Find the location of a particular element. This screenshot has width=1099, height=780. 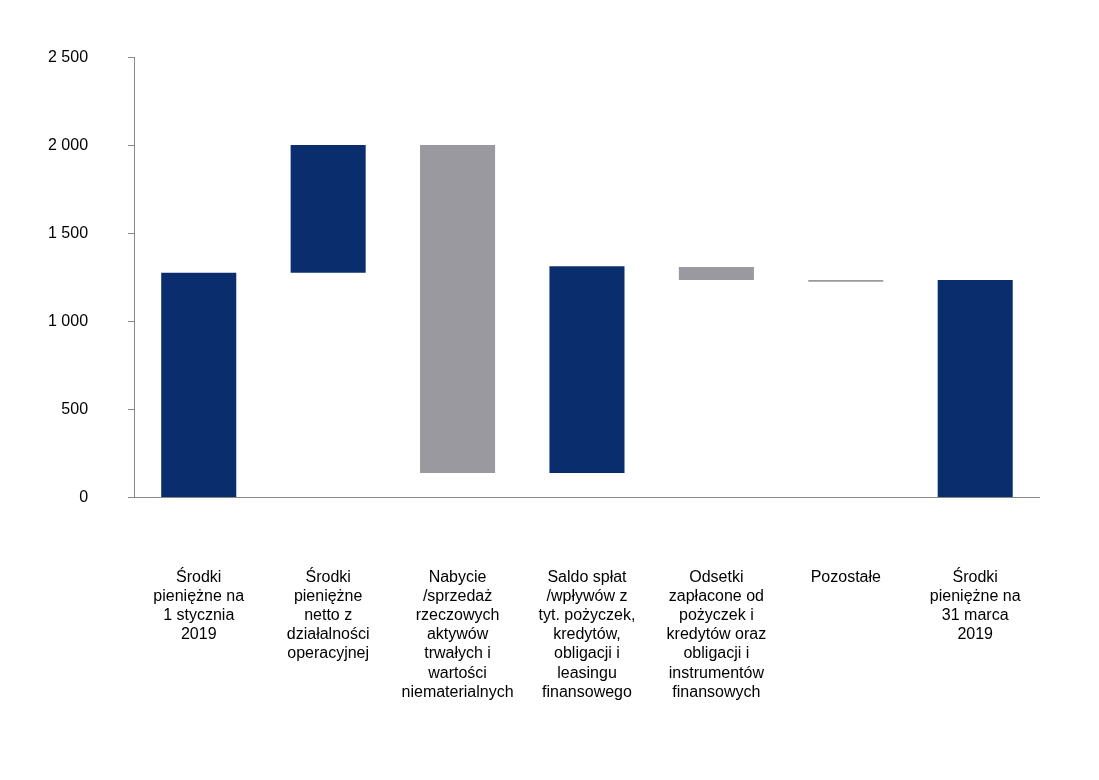

y-tick-label: 2 500 is located at coordinates (68, 57).